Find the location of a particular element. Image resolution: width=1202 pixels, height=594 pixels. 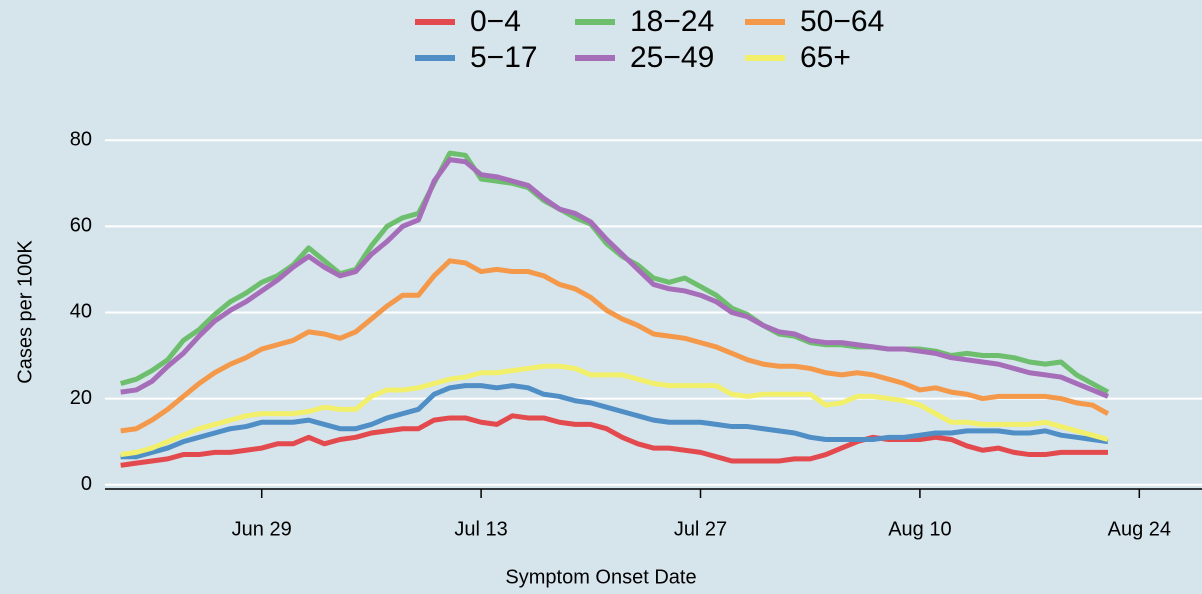

x-axis-title: Symptom Onset Date is located at coordinates (600, 577).